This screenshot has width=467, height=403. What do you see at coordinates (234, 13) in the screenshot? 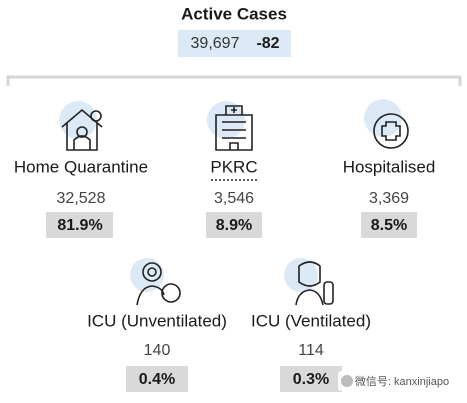
I see `title: Active Cases` at bounding box center [234, 13].